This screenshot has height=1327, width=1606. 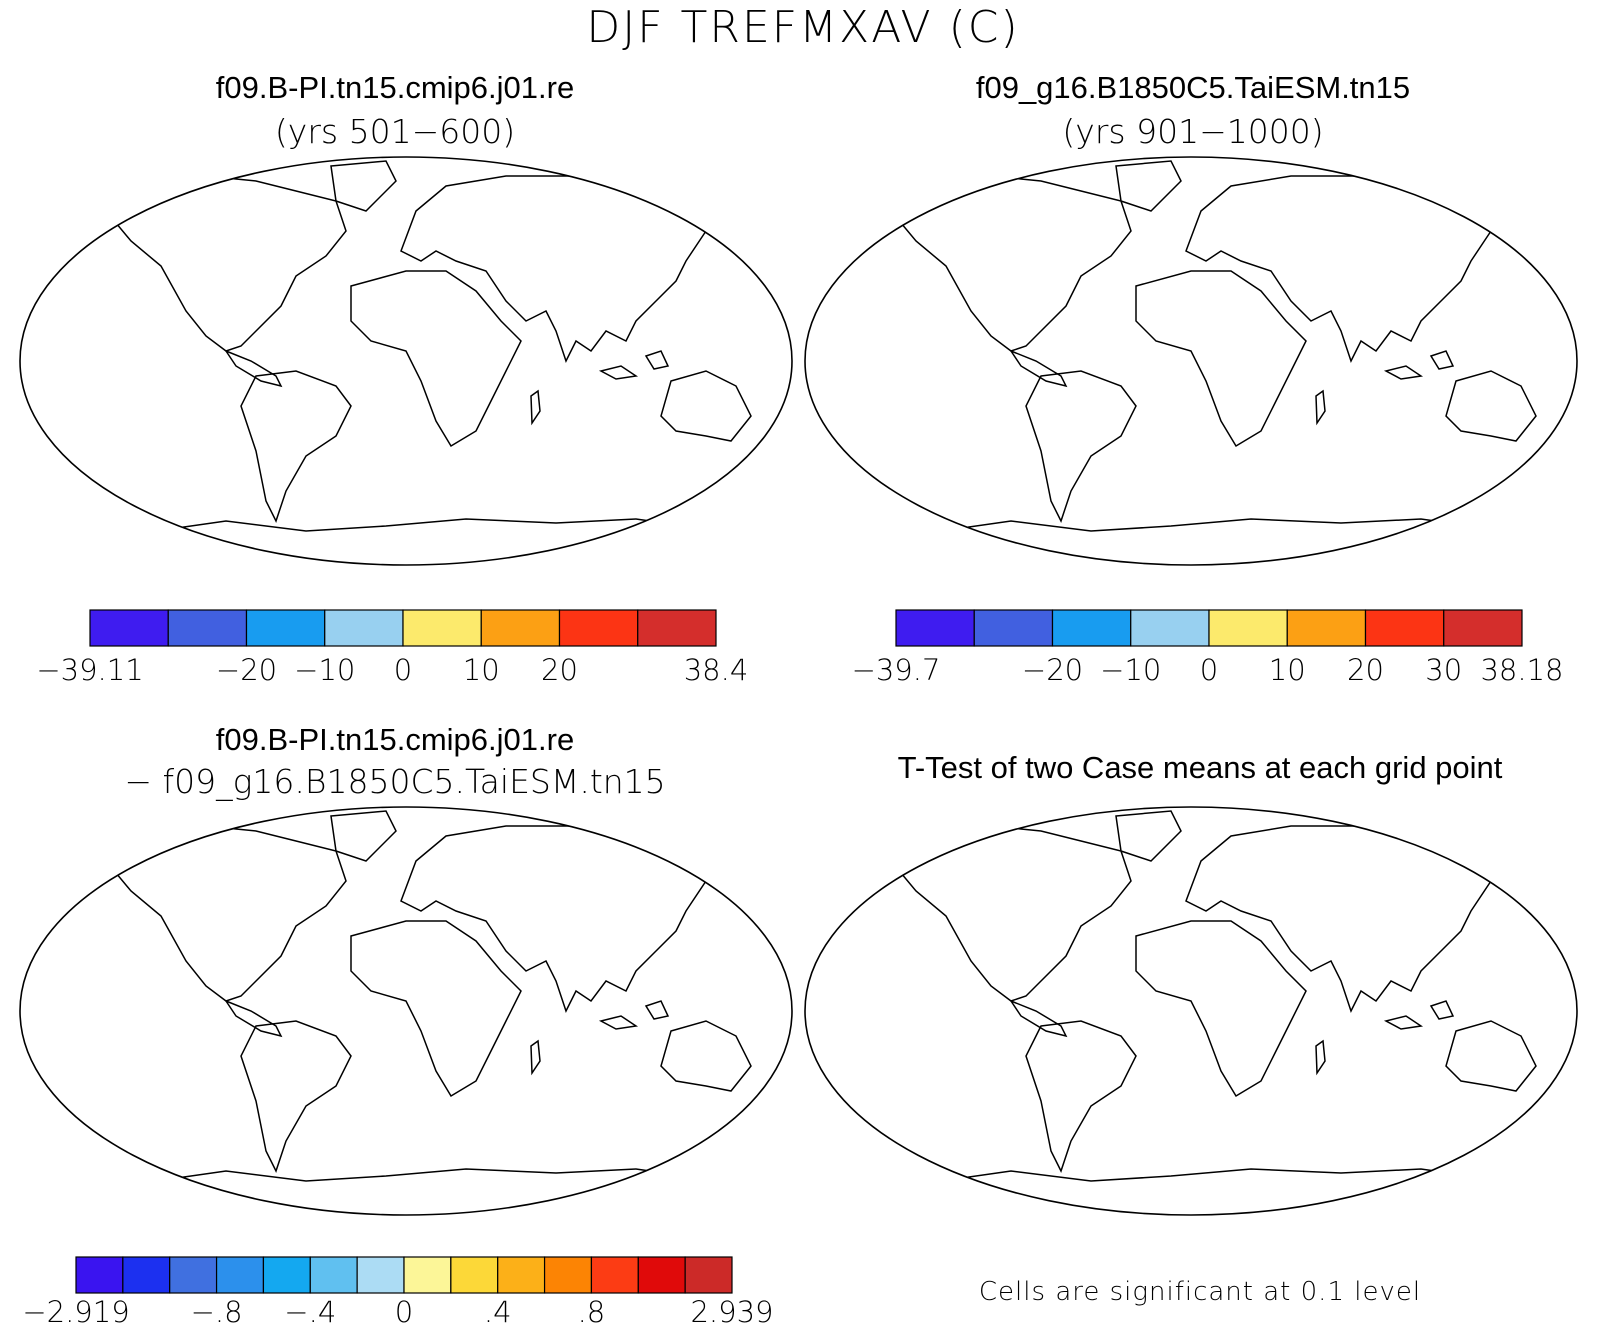 What do you see at coordinates (731, 1311) in the screenshot?
I see `colorbar-3-tick-label: 2.939` at bounding box center [731, 1311].